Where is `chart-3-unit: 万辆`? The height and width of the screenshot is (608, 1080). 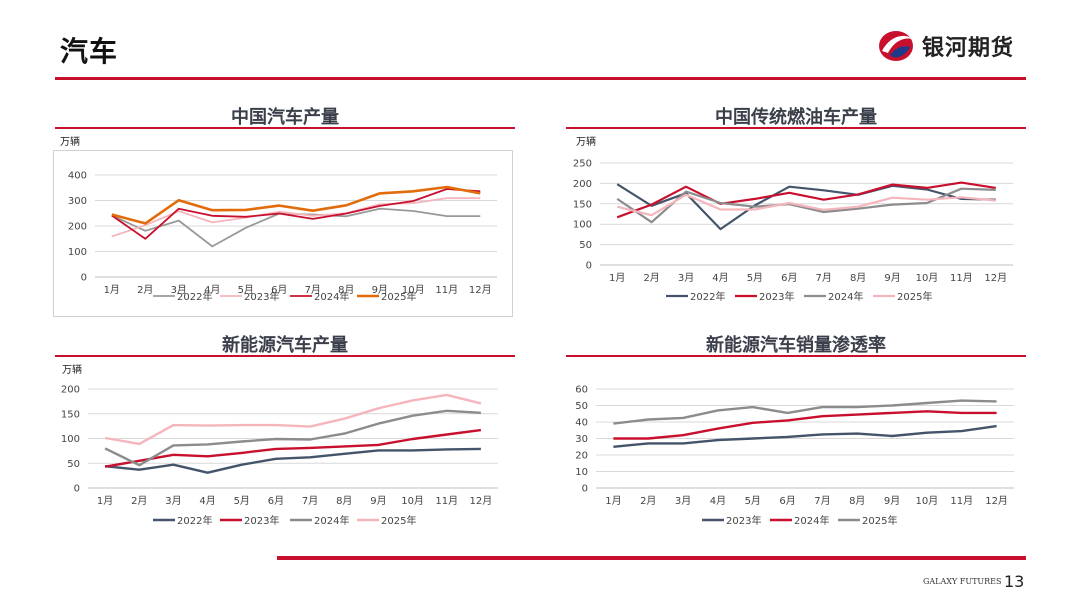 chart-3-unit: 万辆 is located at coordinates (72, 370).